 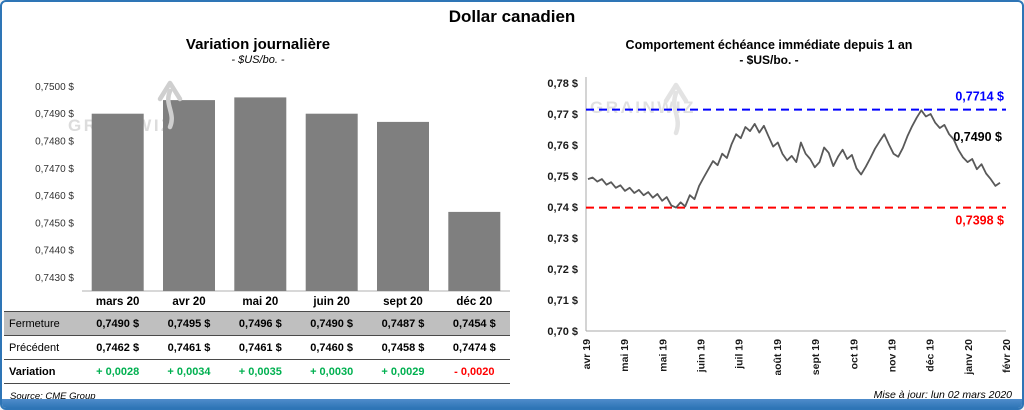 What do you see at coordinates (54, 169) in the screenshot?
I see `bar-ytick-label: 0,7470 $` at bounding box center [54, 169].